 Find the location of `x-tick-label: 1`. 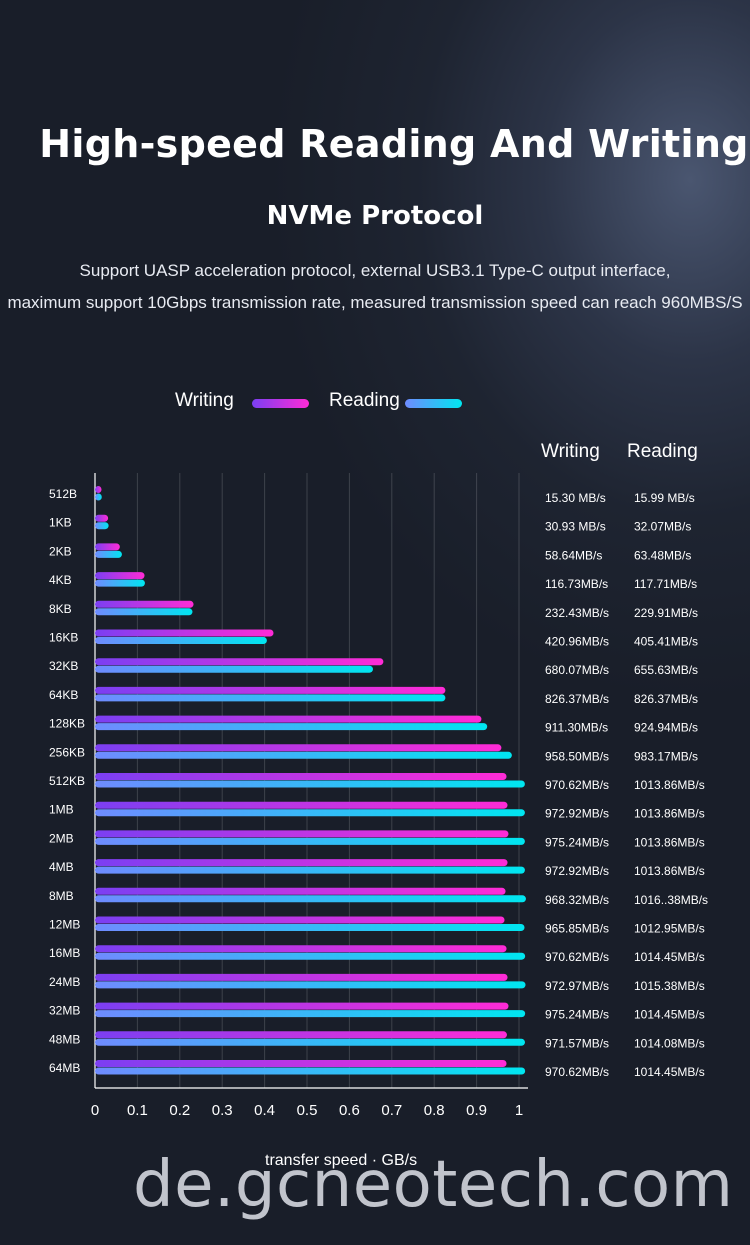

x-tick-label: 1 is located at coordinates (519, 1110).